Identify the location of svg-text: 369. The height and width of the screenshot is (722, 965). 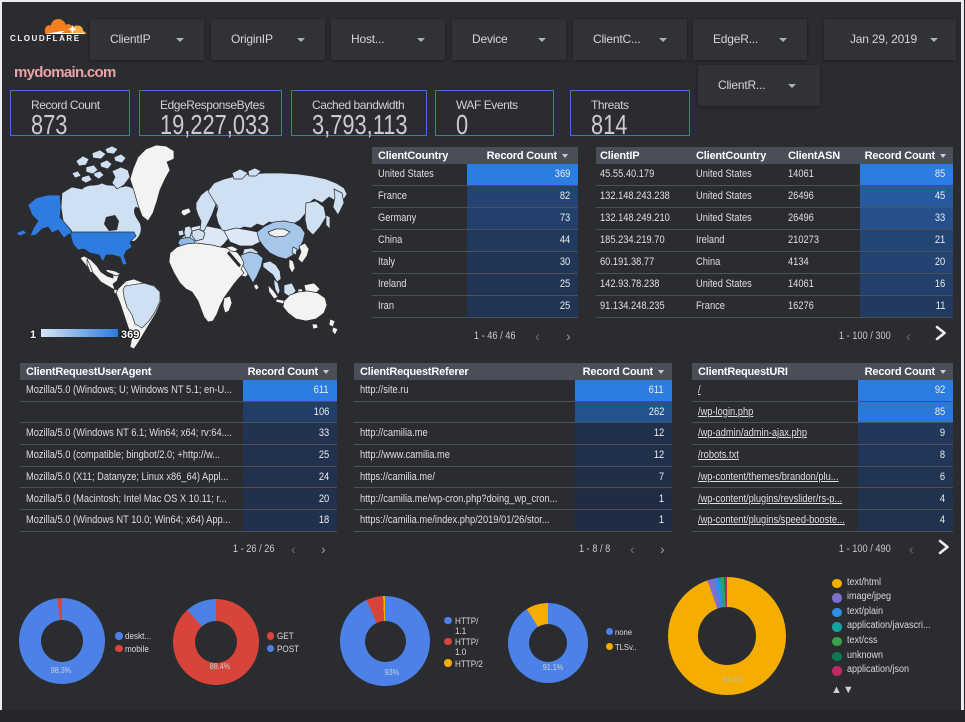
(130, 335).